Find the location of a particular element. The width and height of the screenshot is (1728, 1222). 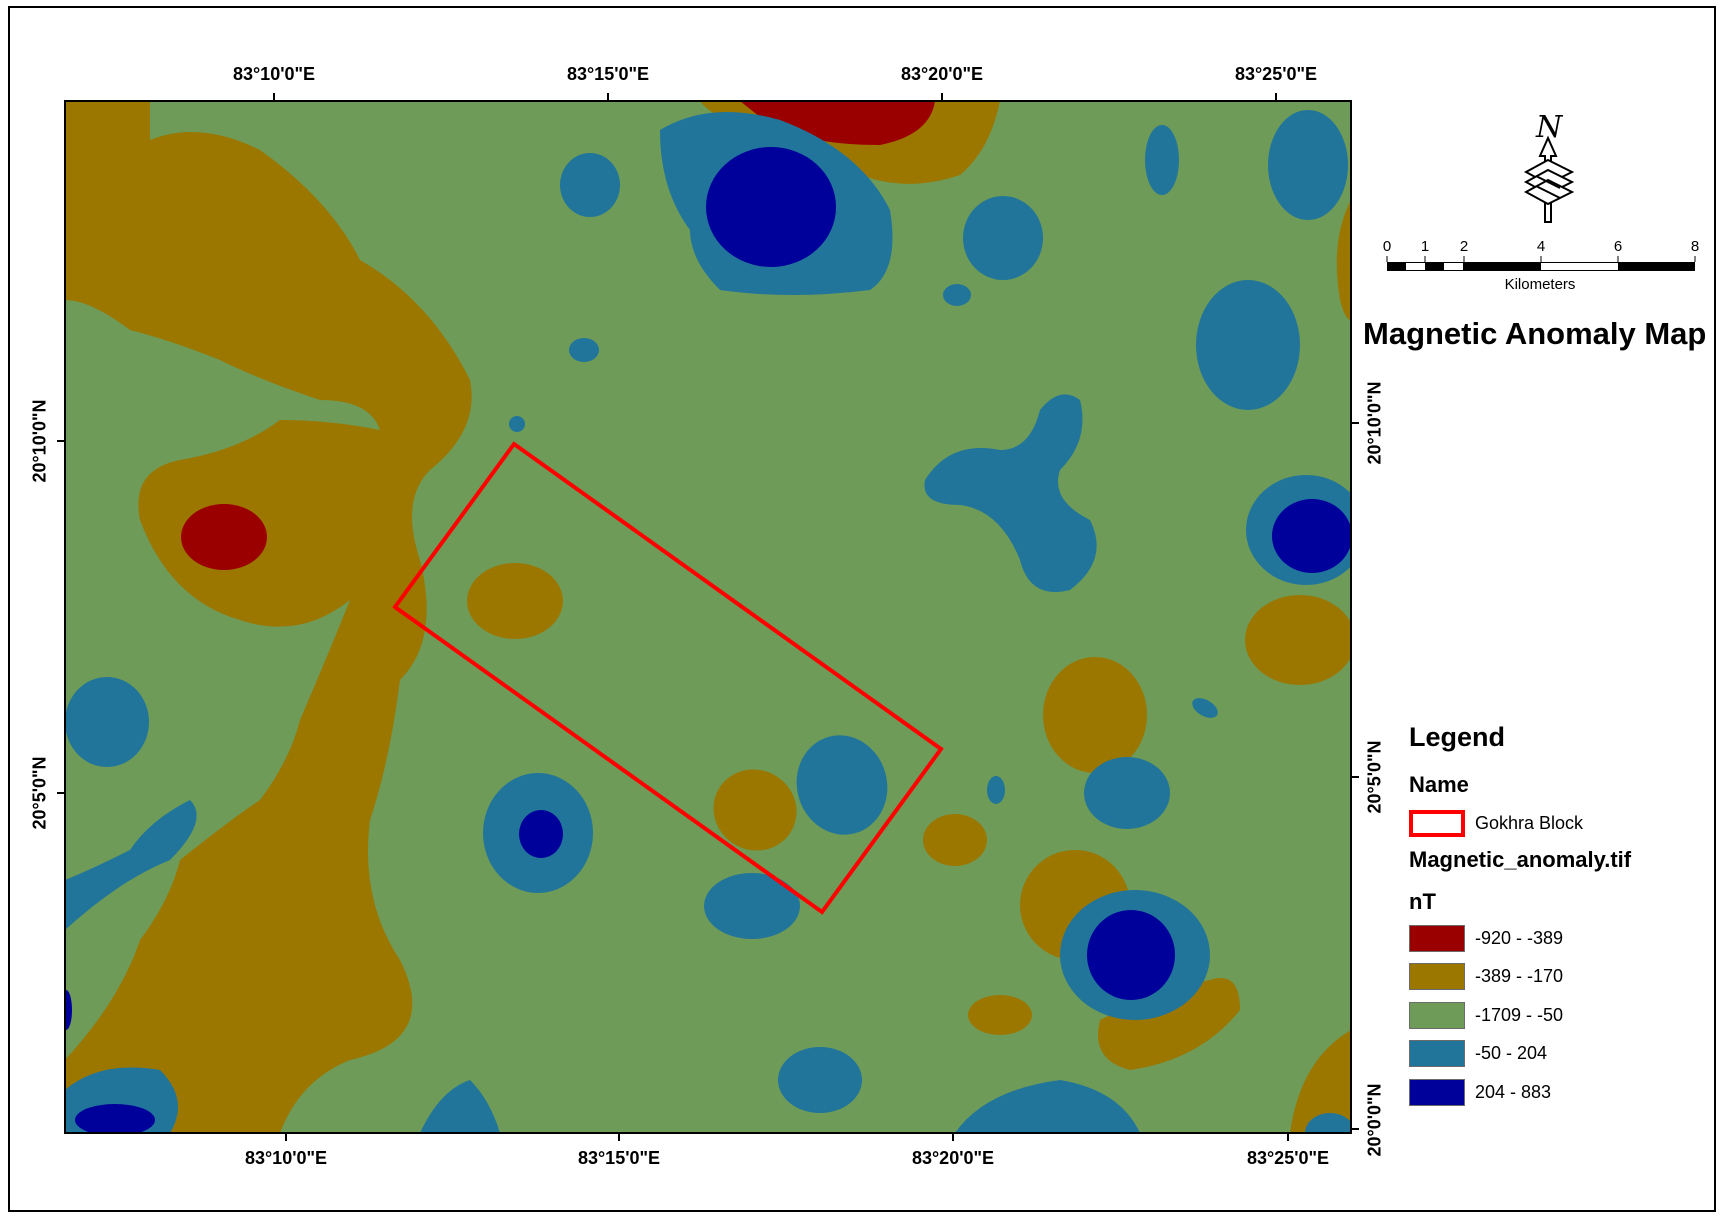

bottom-axis-label: 83°15'0"E is located at coordinates (619, 1158).